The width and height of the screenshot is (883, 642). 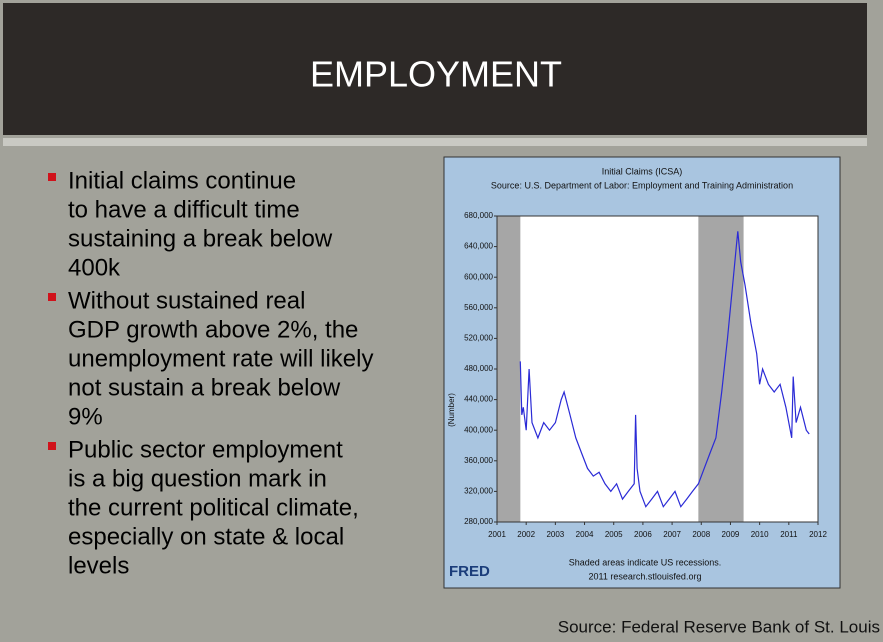 I want to click on x-tick-label: 2002, so click(x=526, y=534).